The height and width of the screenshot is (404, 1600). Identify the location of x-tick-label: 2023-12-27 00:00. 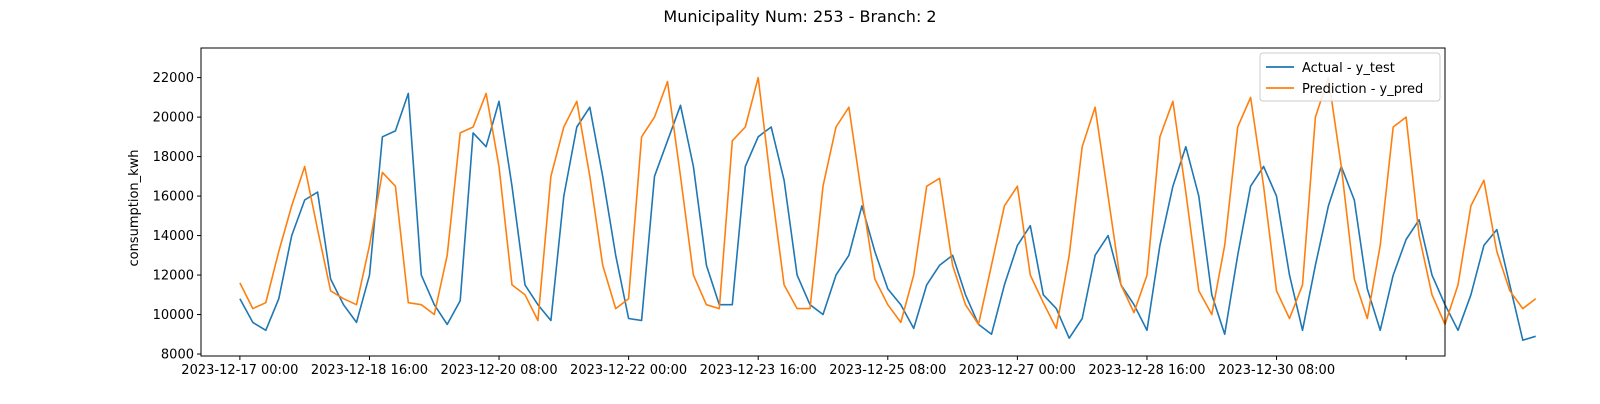
(1017, 370).